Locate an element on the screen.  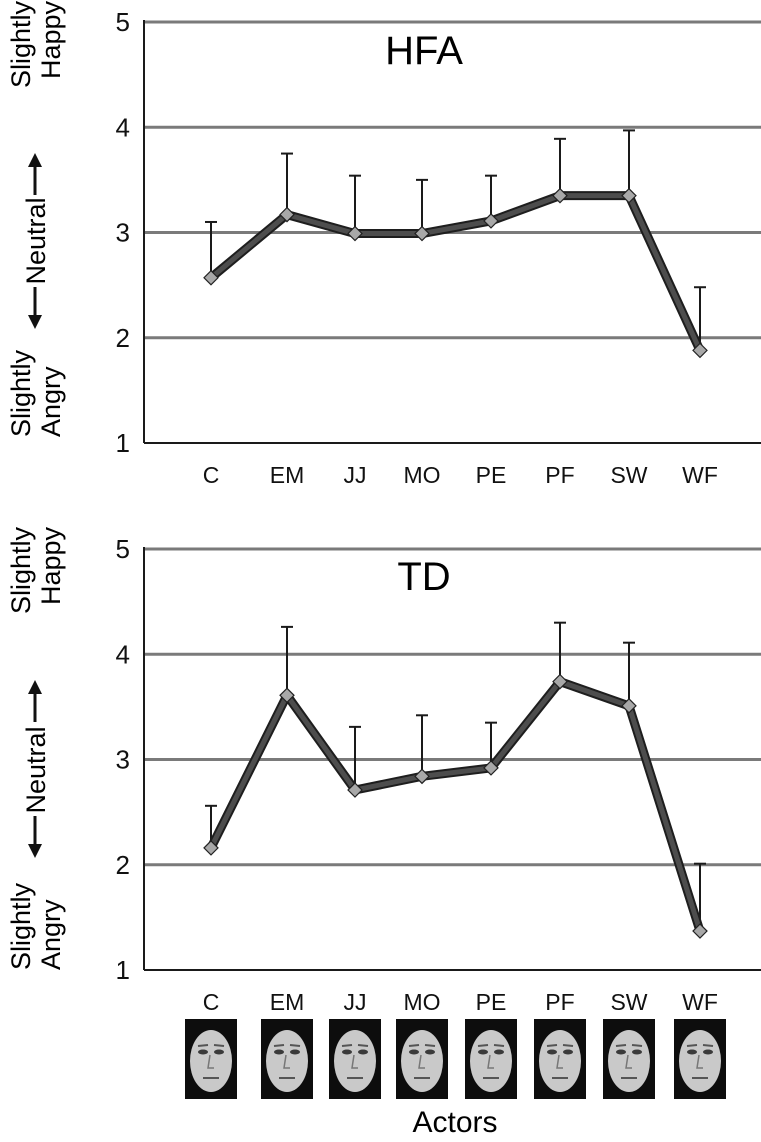
chart-title: HFA is located at coordinates (424, 51).